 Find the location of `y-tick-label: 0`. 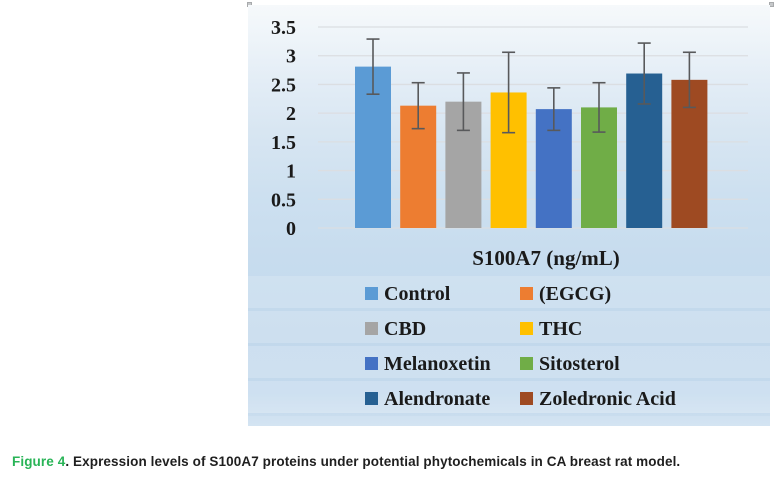

y-tick-label: 0 is located at coordinates (291, 229).